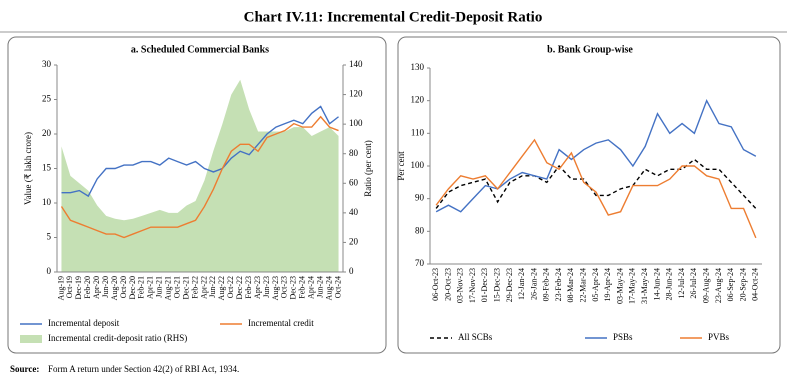  I want to click on legend-label: PVBs, so click(719, 337).